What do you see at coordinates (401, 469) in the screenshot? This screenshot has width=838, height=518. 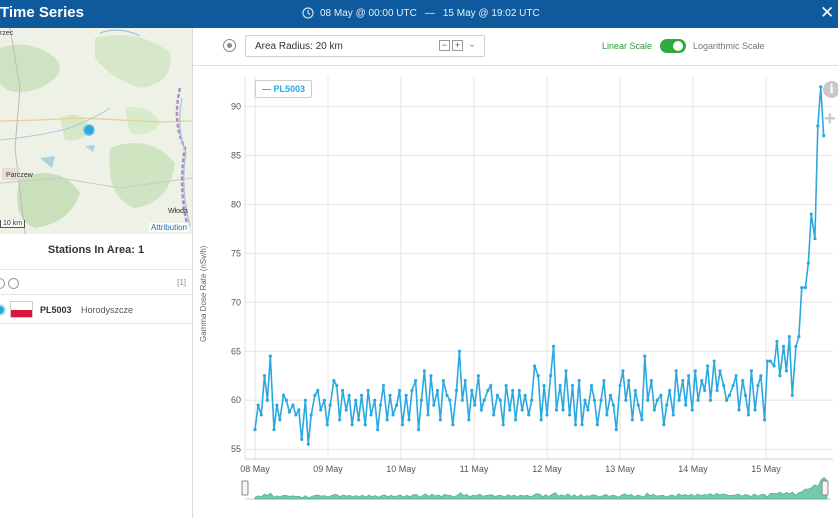 I see `x-tick-label: 10 May` at bounding box center [401, 469].